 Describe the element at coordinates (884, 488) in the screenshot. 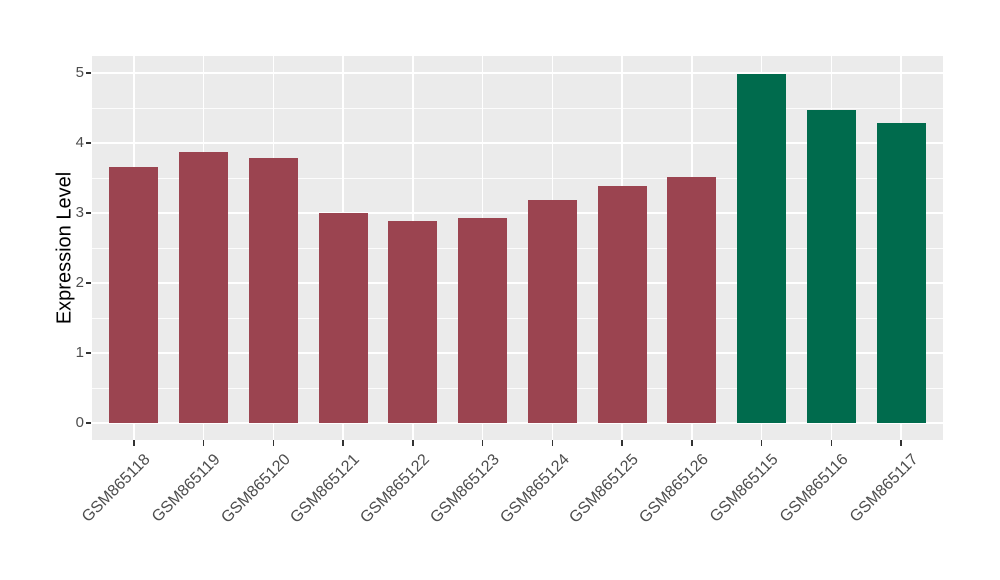

I see `x-tick-label-GSM865117: GSM865117` at that location.